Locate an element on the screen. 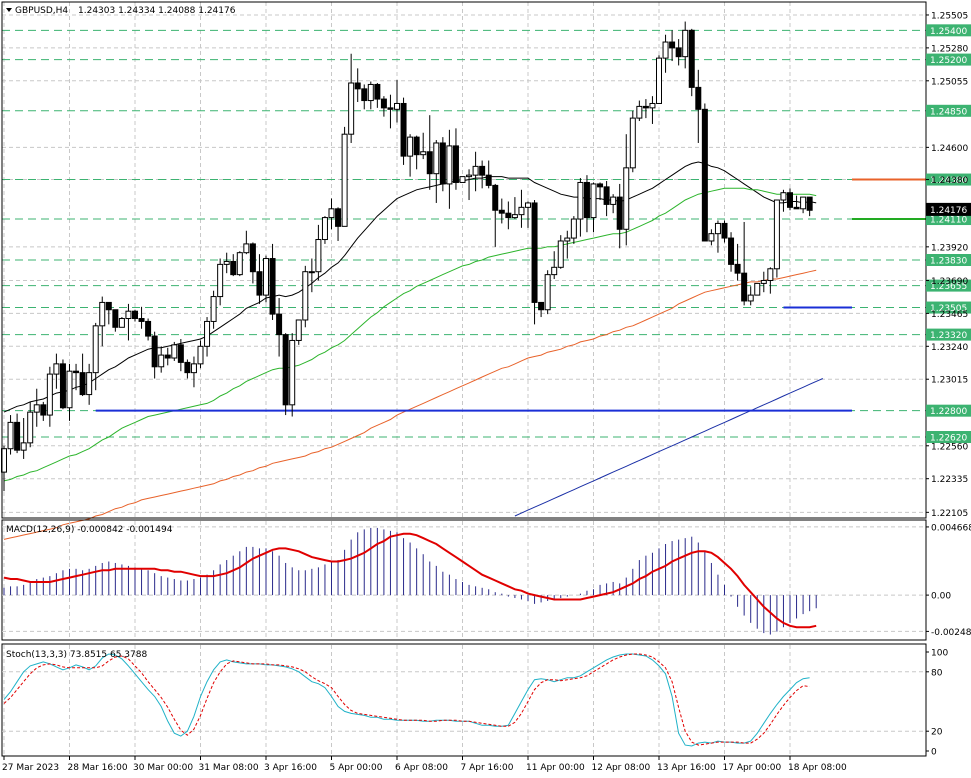 The width and height of the screenshot is (971, 778). collapse-triangle-icon is located at coordinates (9, 10).